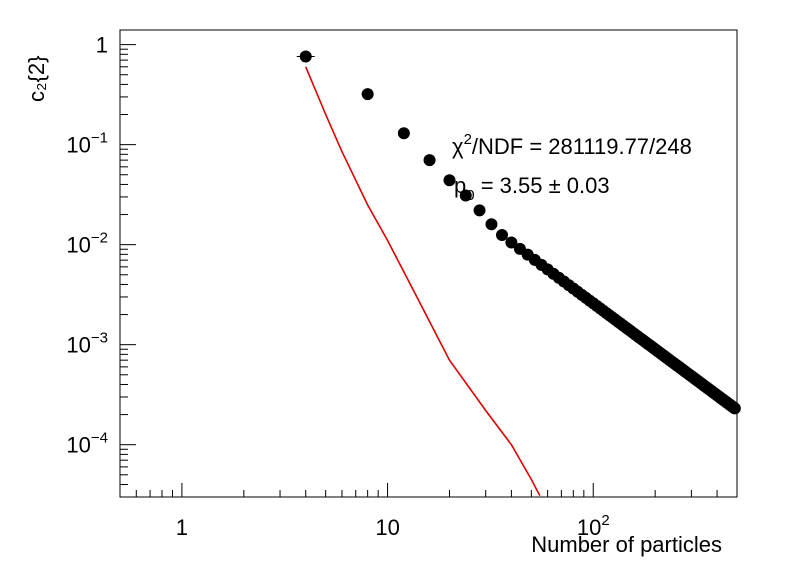 Image resolution: width=796 pixels, height=572 pixels. I want to click on x-tick-label: 102, so click(593, 526).